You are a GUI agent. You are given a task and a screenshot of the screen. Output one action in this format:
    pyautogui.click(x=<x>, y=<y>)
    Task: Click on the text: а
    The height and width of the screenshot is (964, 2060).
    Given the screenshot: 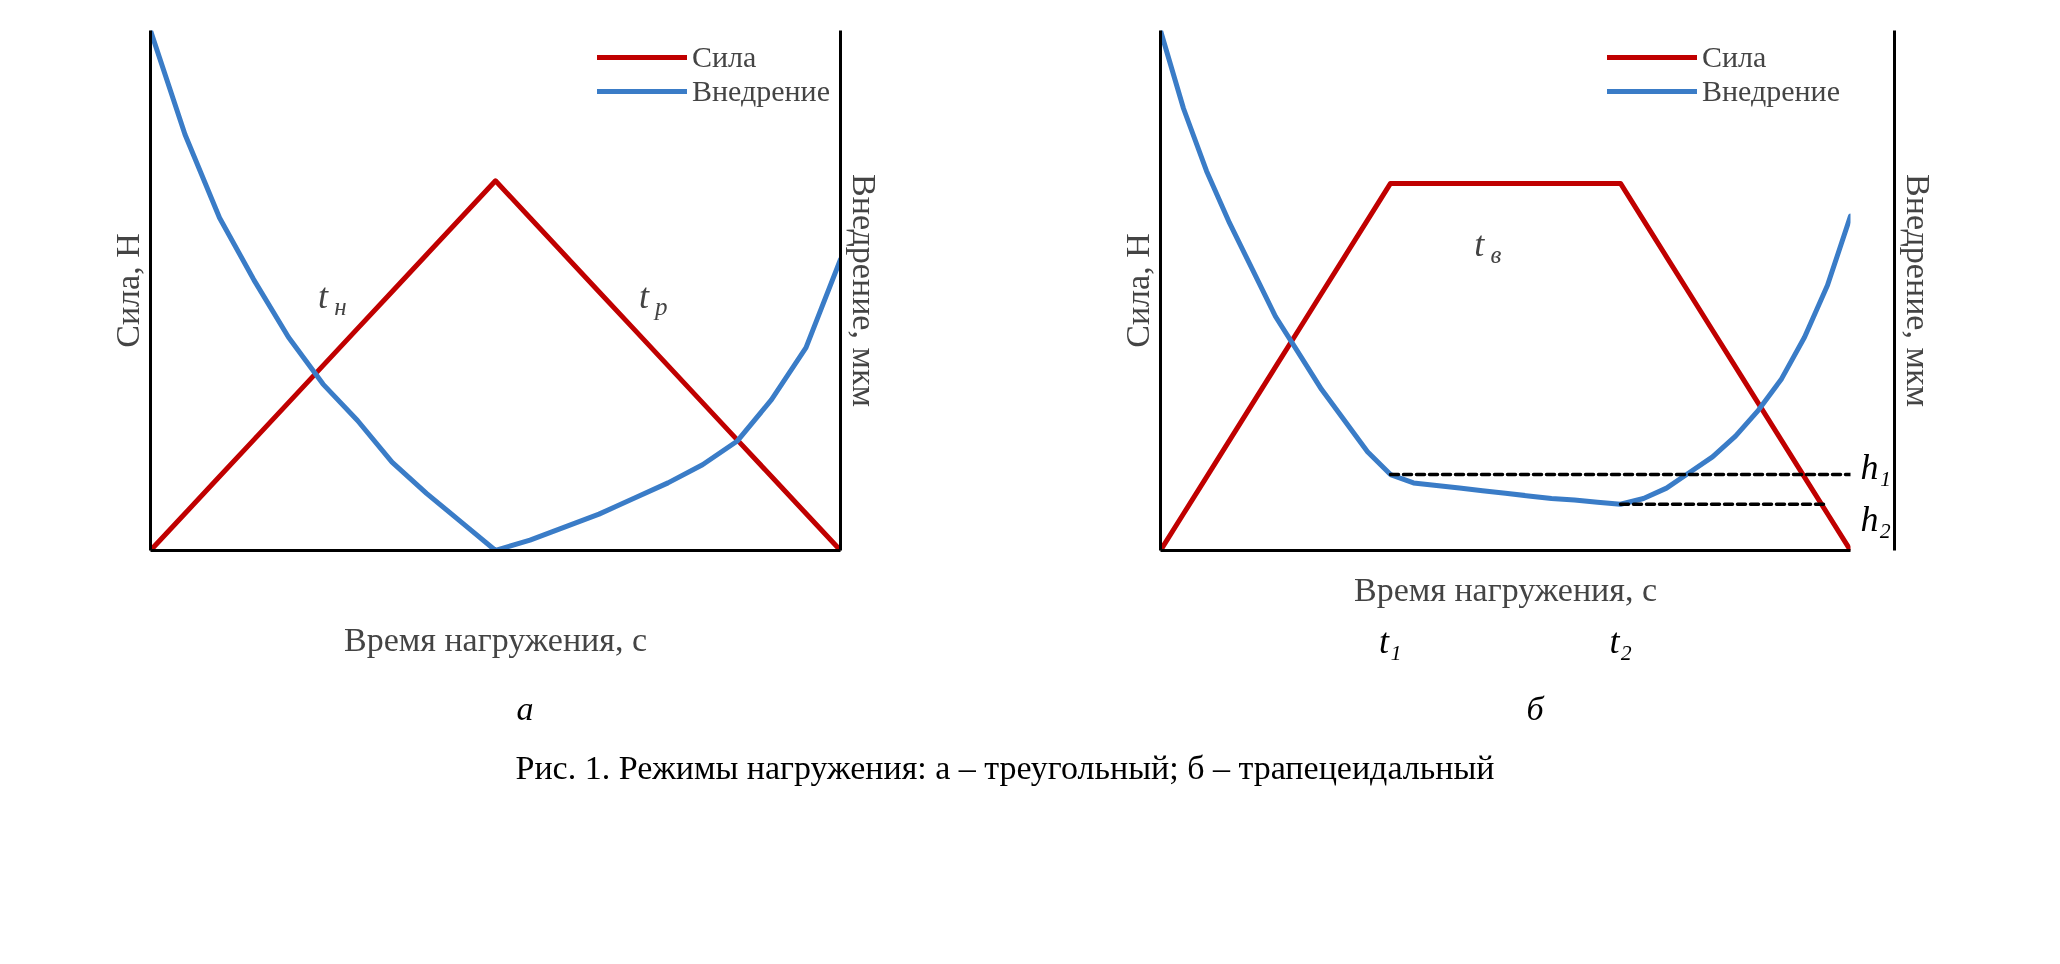 What is the action you would take?
    pyautogui.click(x=525, y=709)
    